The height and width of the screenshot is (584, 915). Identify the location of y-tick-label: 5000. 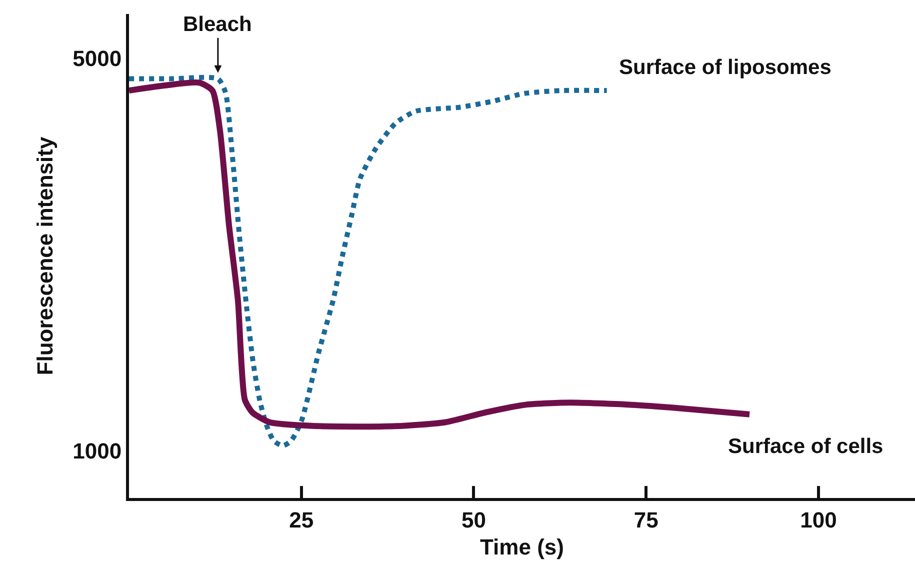
(97, 58).